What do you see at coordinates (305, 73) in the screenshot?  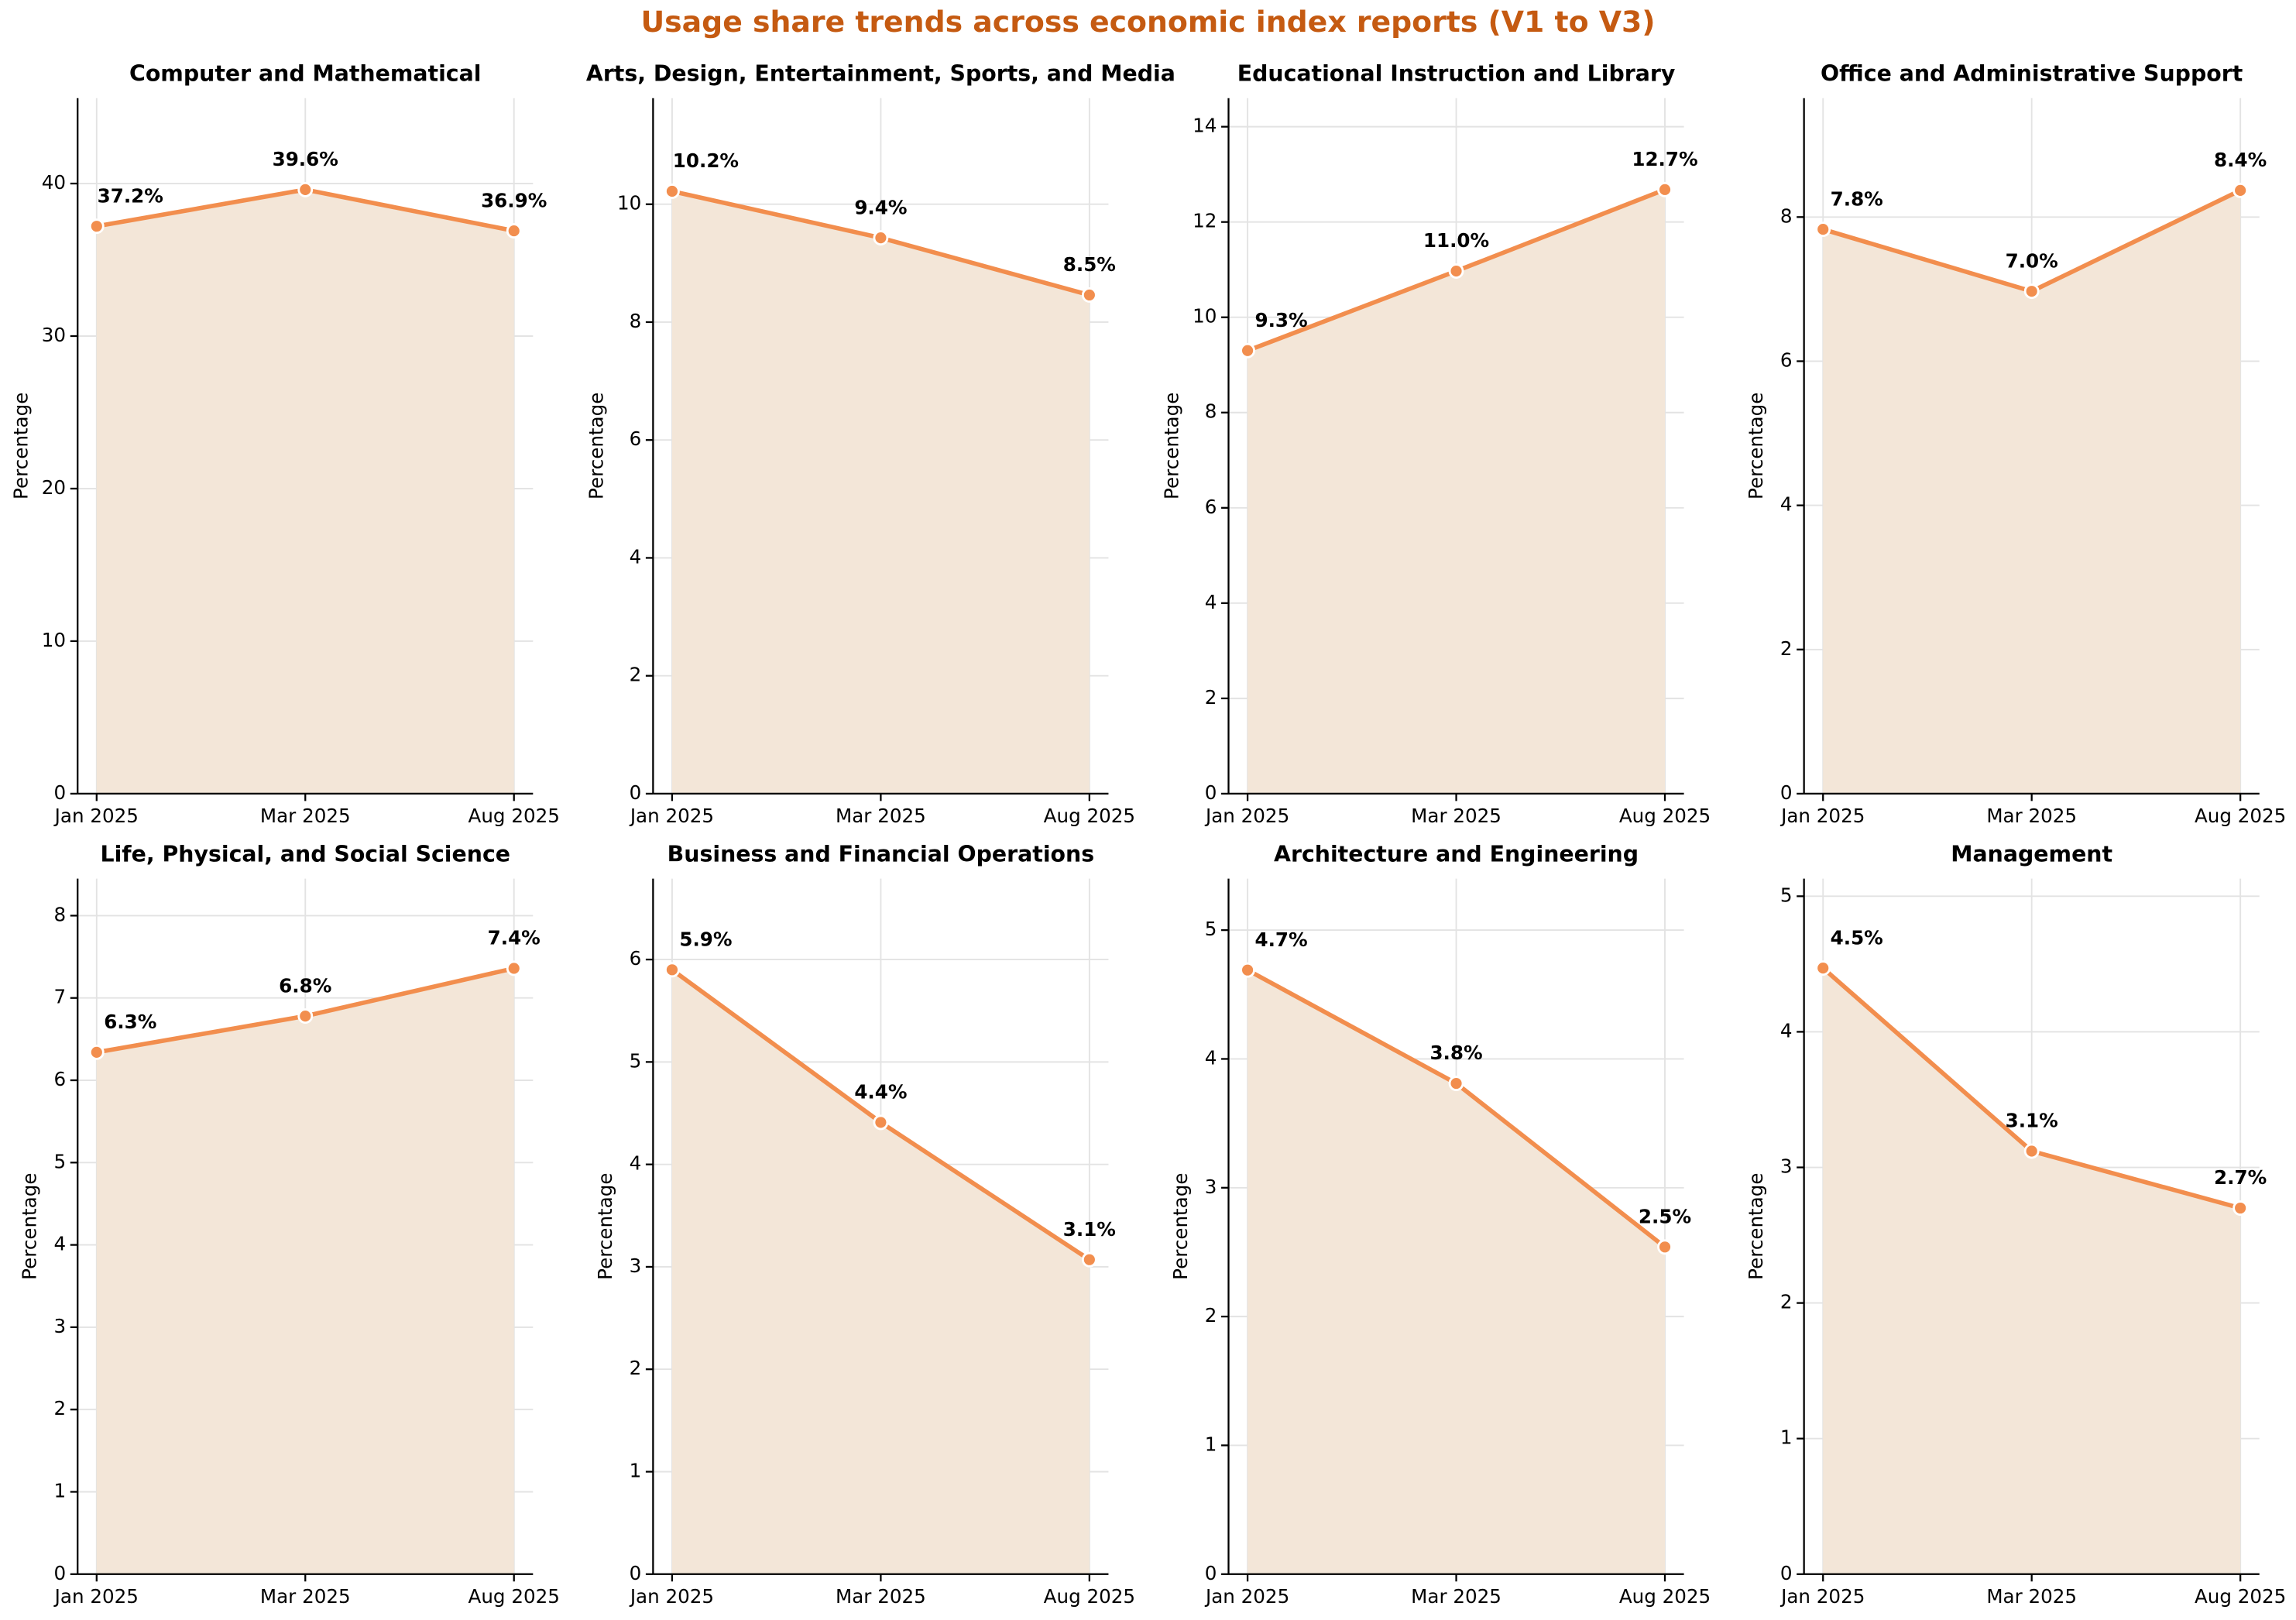 I see `subplot-title: Computer and Mathematical` at bounding box center [305, 73].